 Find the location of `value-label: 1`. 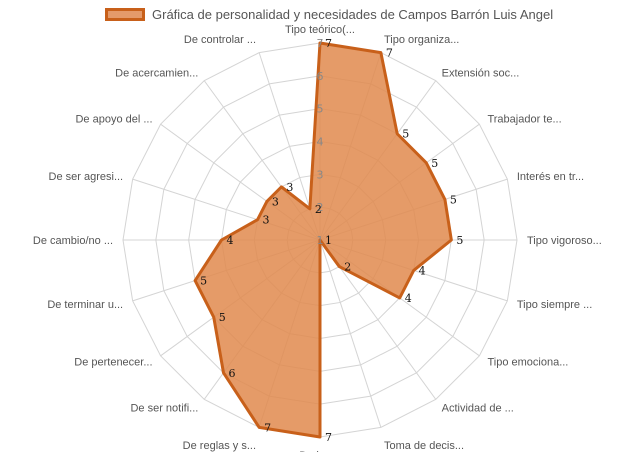

value-label: 1 is located at coordinates (328, 240).